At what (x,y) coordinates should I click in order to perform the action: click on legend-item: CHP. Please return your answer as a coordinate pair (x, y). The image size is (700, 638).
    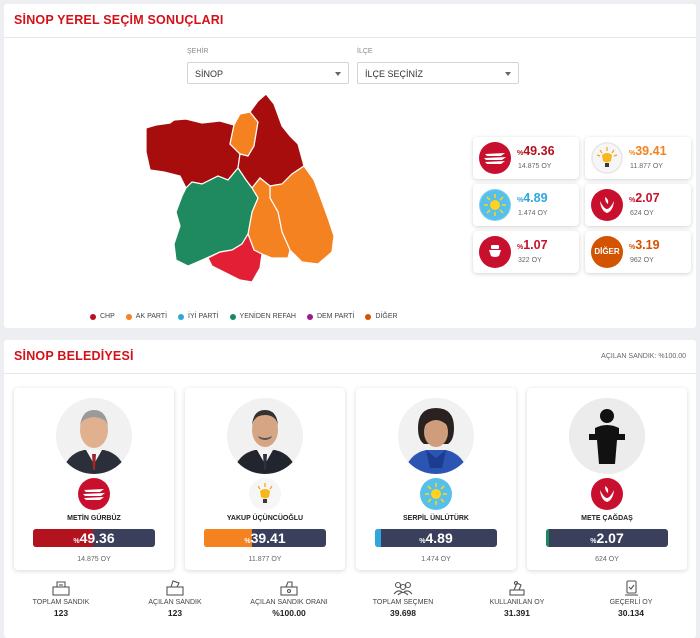
    Looking at the image, I should click on (102, 316).